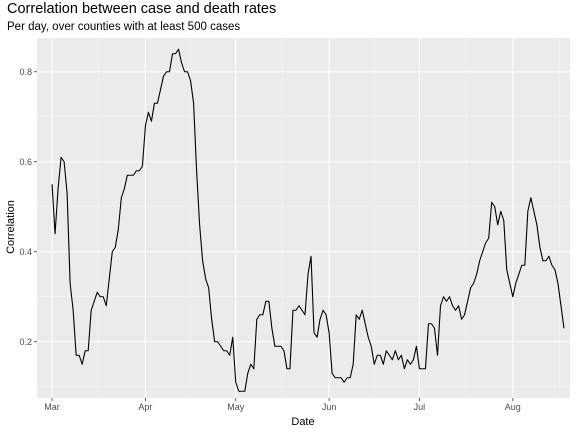 Image resolution: width=576 pixels, height=432 pixels. I want to click on x-axis-title: Date, so click(302, 422).